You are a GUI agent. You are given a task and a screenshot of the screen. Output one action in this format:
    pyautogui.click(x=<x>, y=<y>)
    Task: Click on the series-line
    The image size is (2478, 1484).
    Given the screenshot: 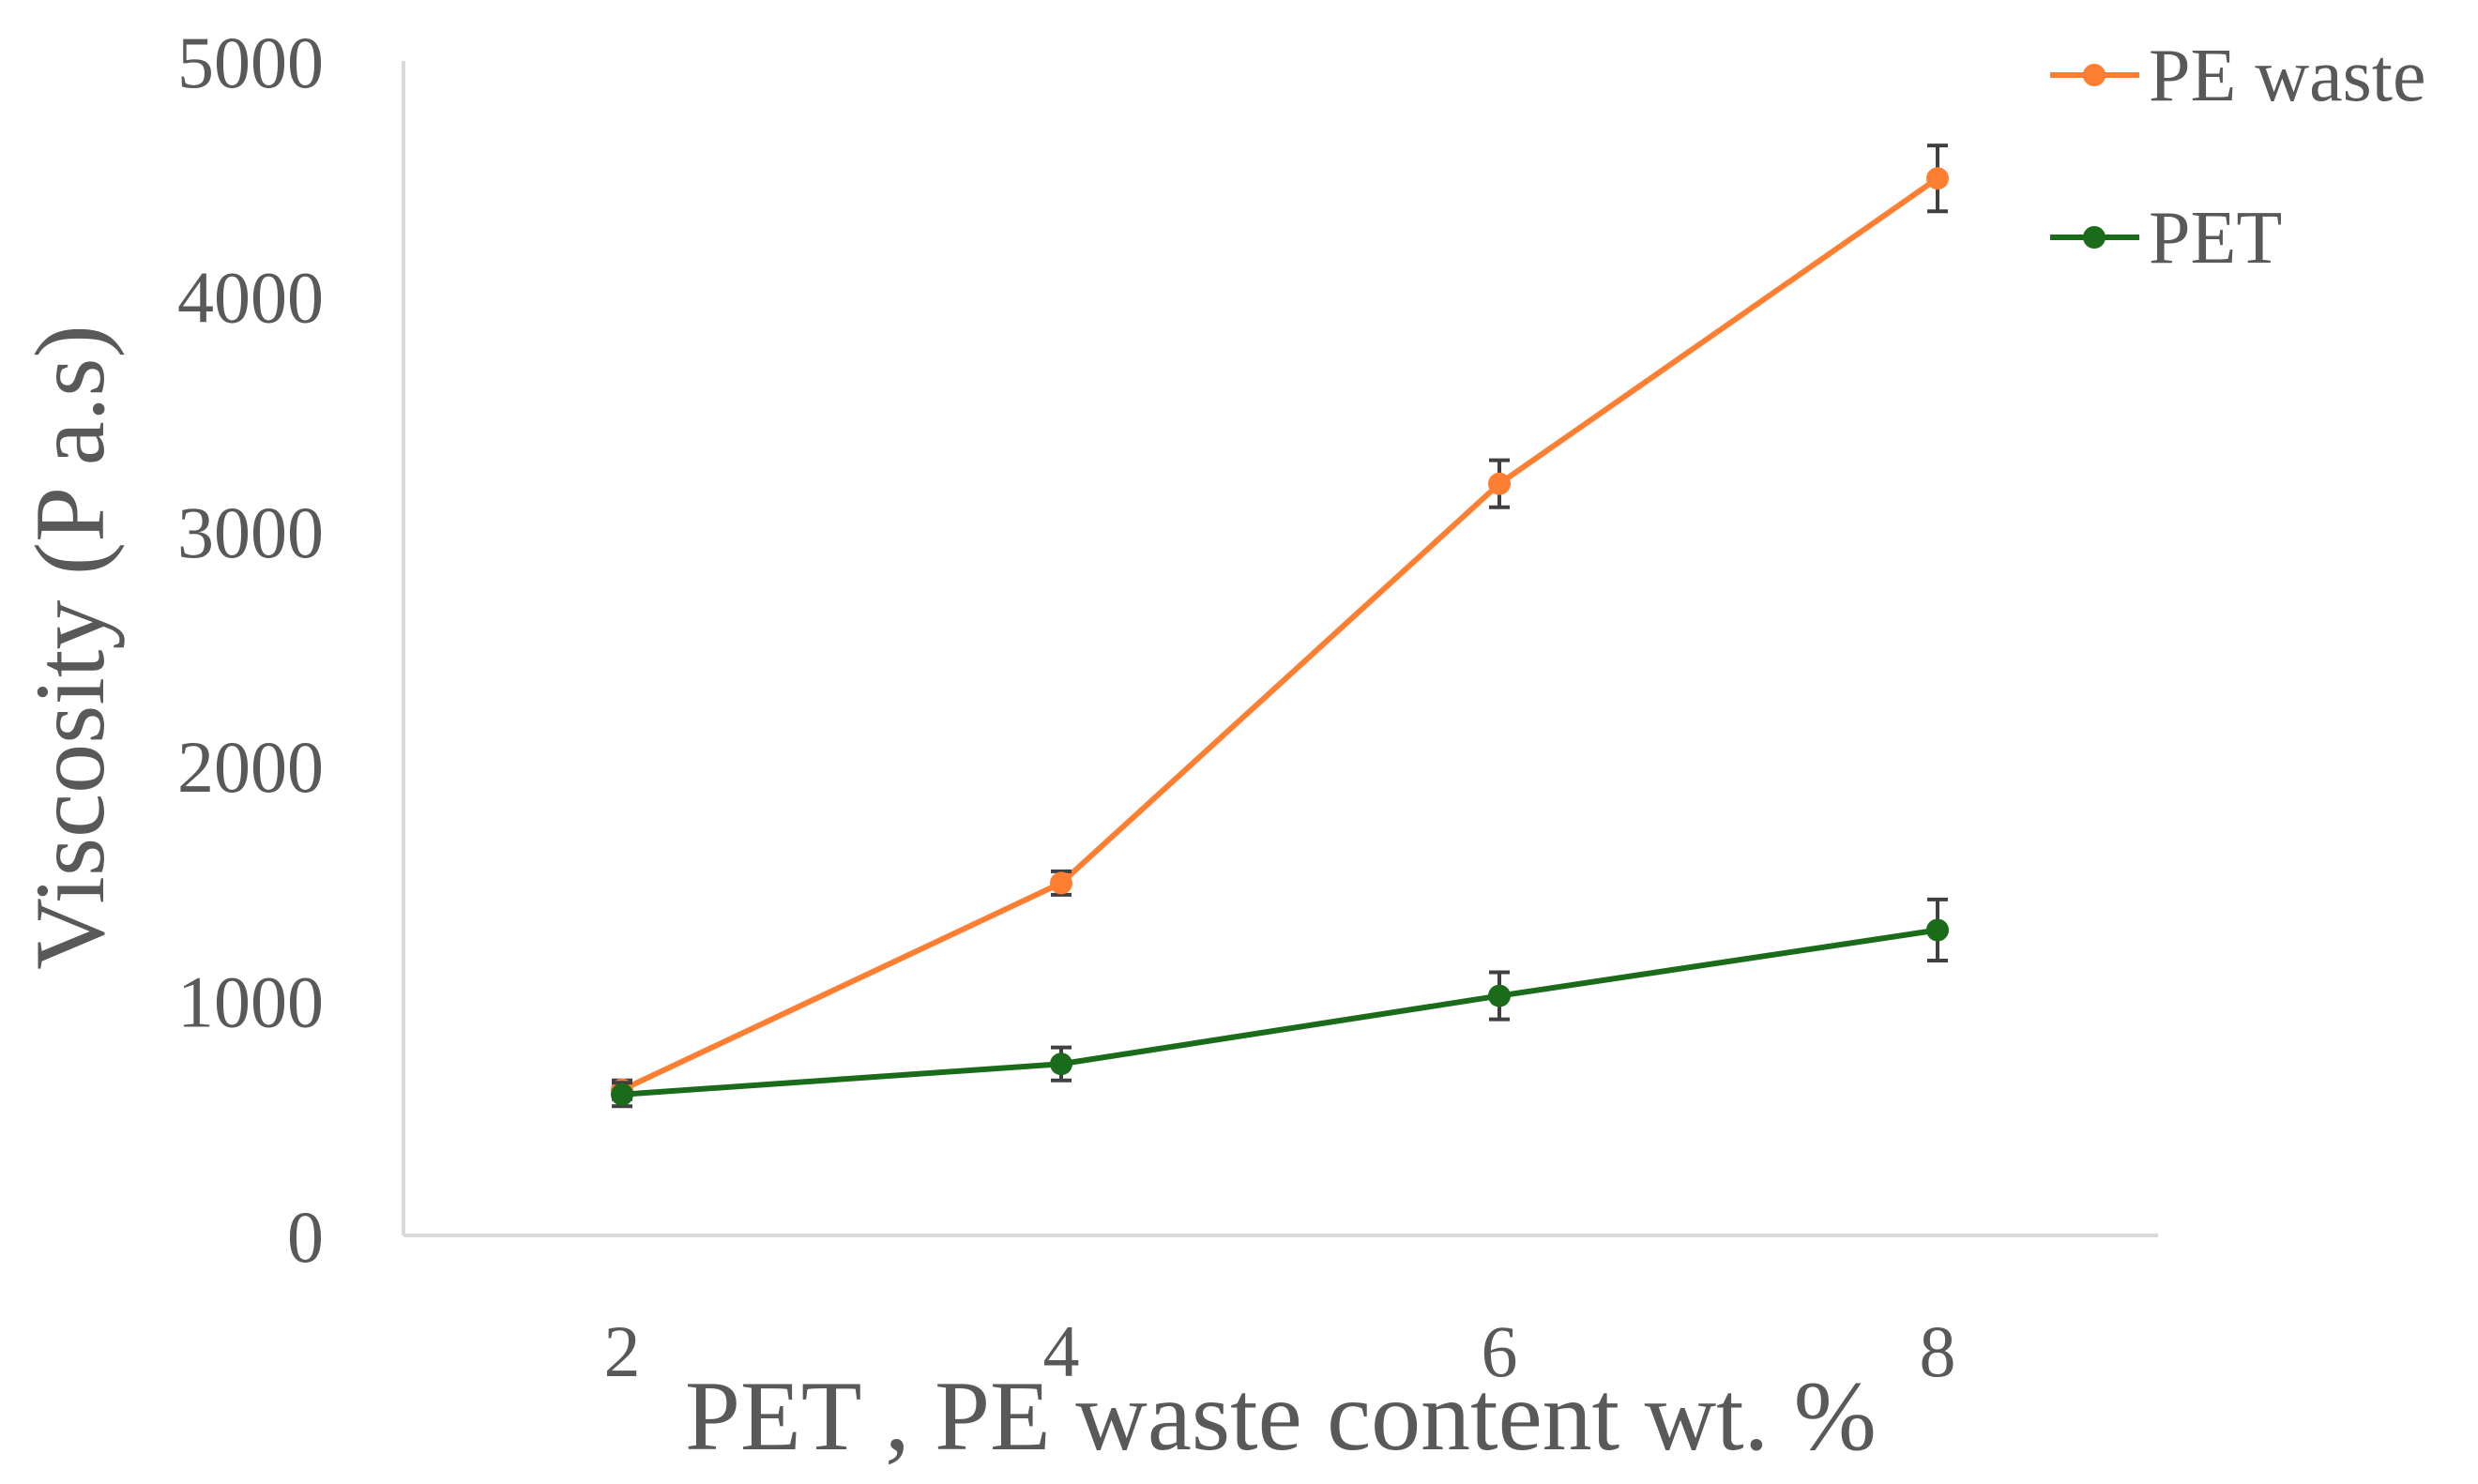 What is the action you would take?
    pyautogui.click(x=1279, y=1012)
    